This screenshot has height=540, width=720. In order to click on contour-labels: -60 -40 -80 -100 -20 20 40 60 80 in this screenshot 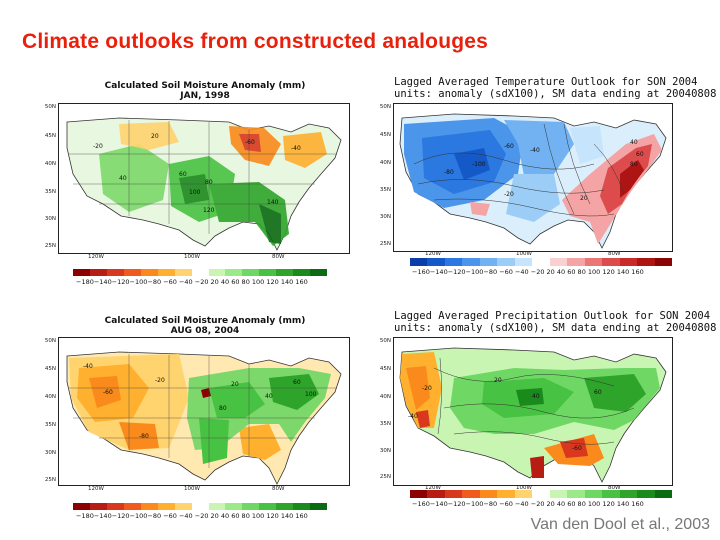, I will do `click(544, 170)`.